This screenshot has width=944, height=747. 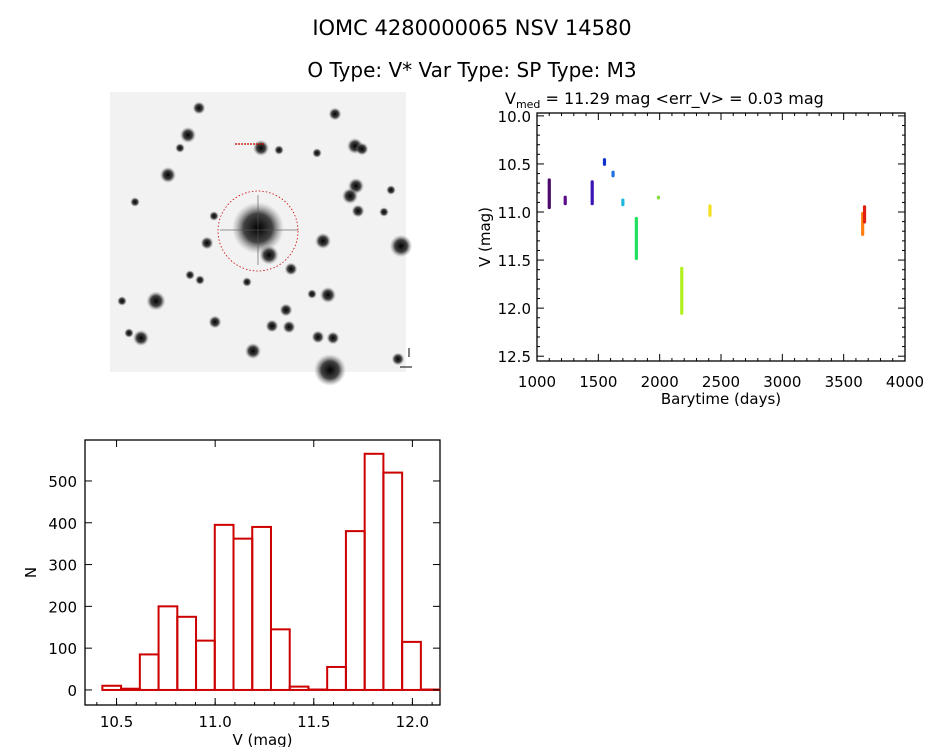 What do you see at coordinates (782, 382) in the screenshot?
I see `x-tick-label: 3000` at bounding box center [782, 382].